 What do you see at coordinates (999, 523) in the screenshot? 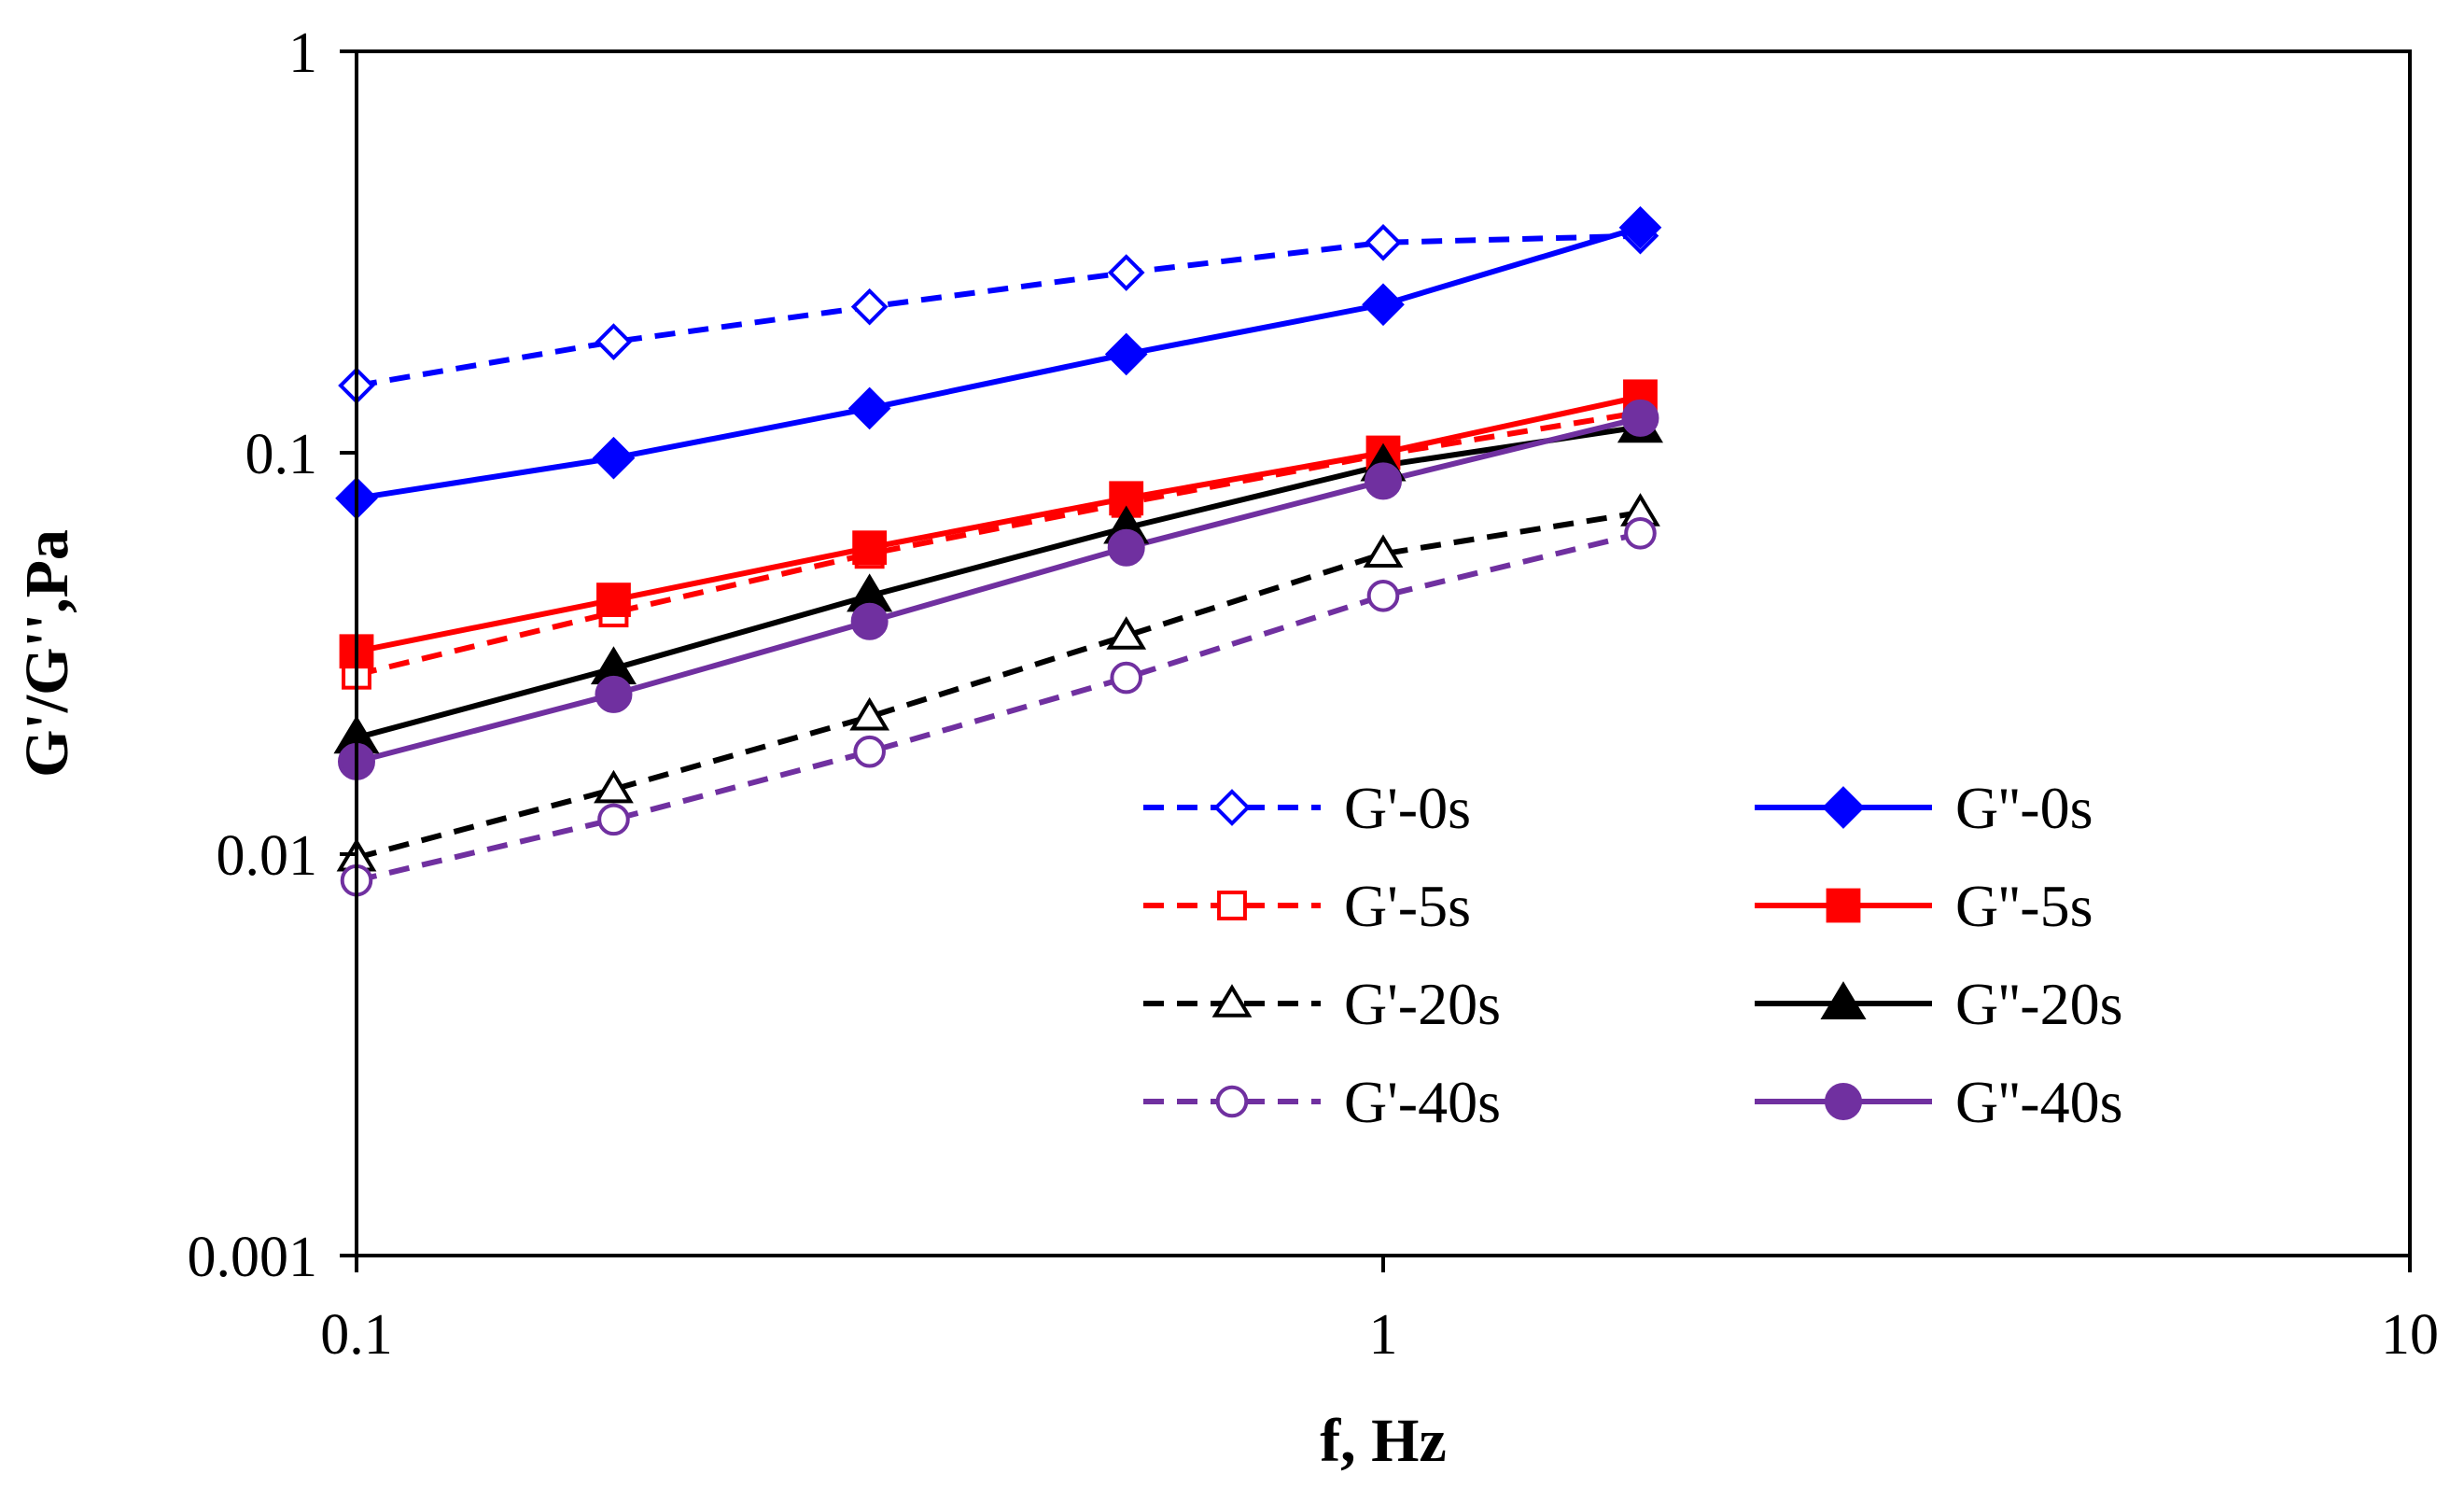
I see `series-line-gpp-5s` at bounding box center [999, 523].